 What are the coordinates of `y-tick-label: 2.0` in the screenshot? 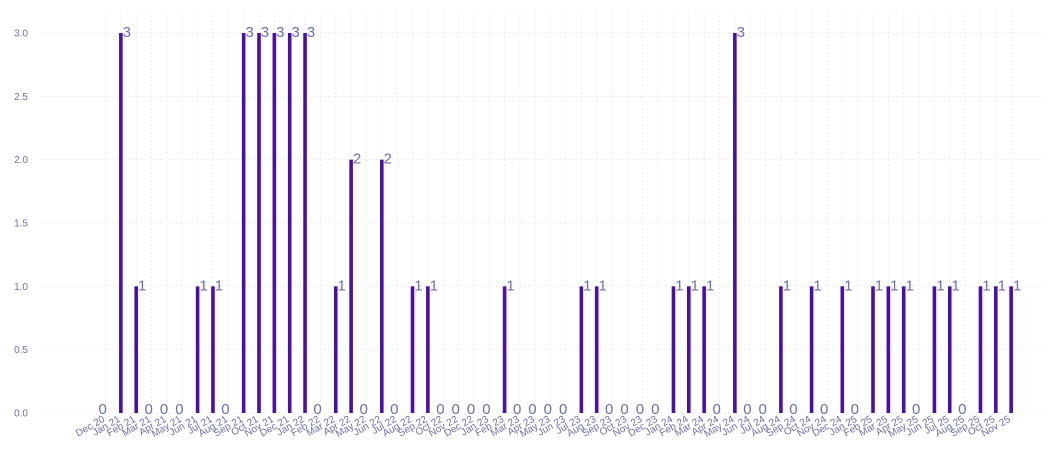 It's located at (21, 160).